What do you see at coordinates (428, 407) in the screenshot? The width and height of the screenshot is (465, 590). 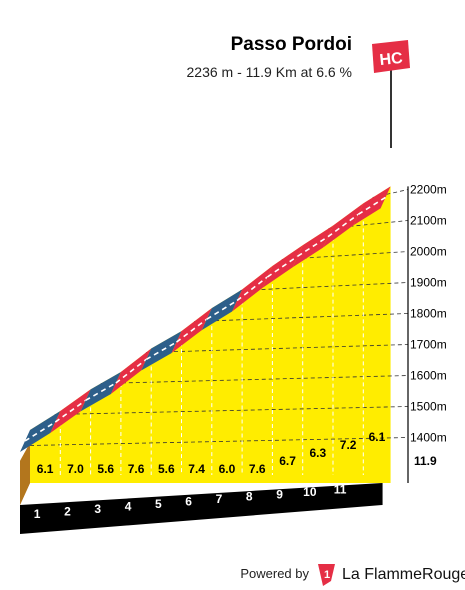 I see `altitude-tick-label: 1500m` at bounding box center [428, 407].